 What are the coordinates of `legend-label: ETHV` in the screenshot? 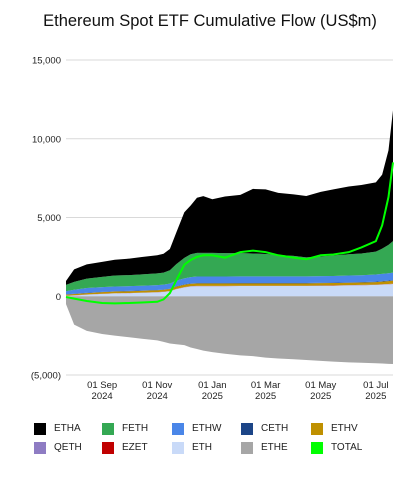 It's located at (344, 428).